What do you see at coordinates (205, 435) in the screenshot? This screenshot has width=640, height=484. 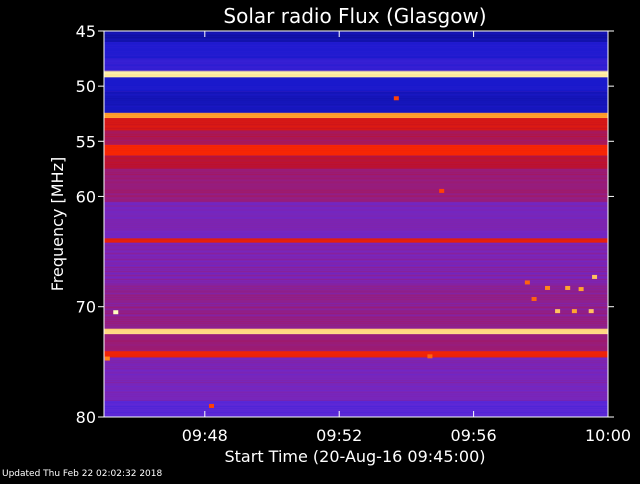 I see `x-tick-label: 09:48` at bounding box center [205, 435].